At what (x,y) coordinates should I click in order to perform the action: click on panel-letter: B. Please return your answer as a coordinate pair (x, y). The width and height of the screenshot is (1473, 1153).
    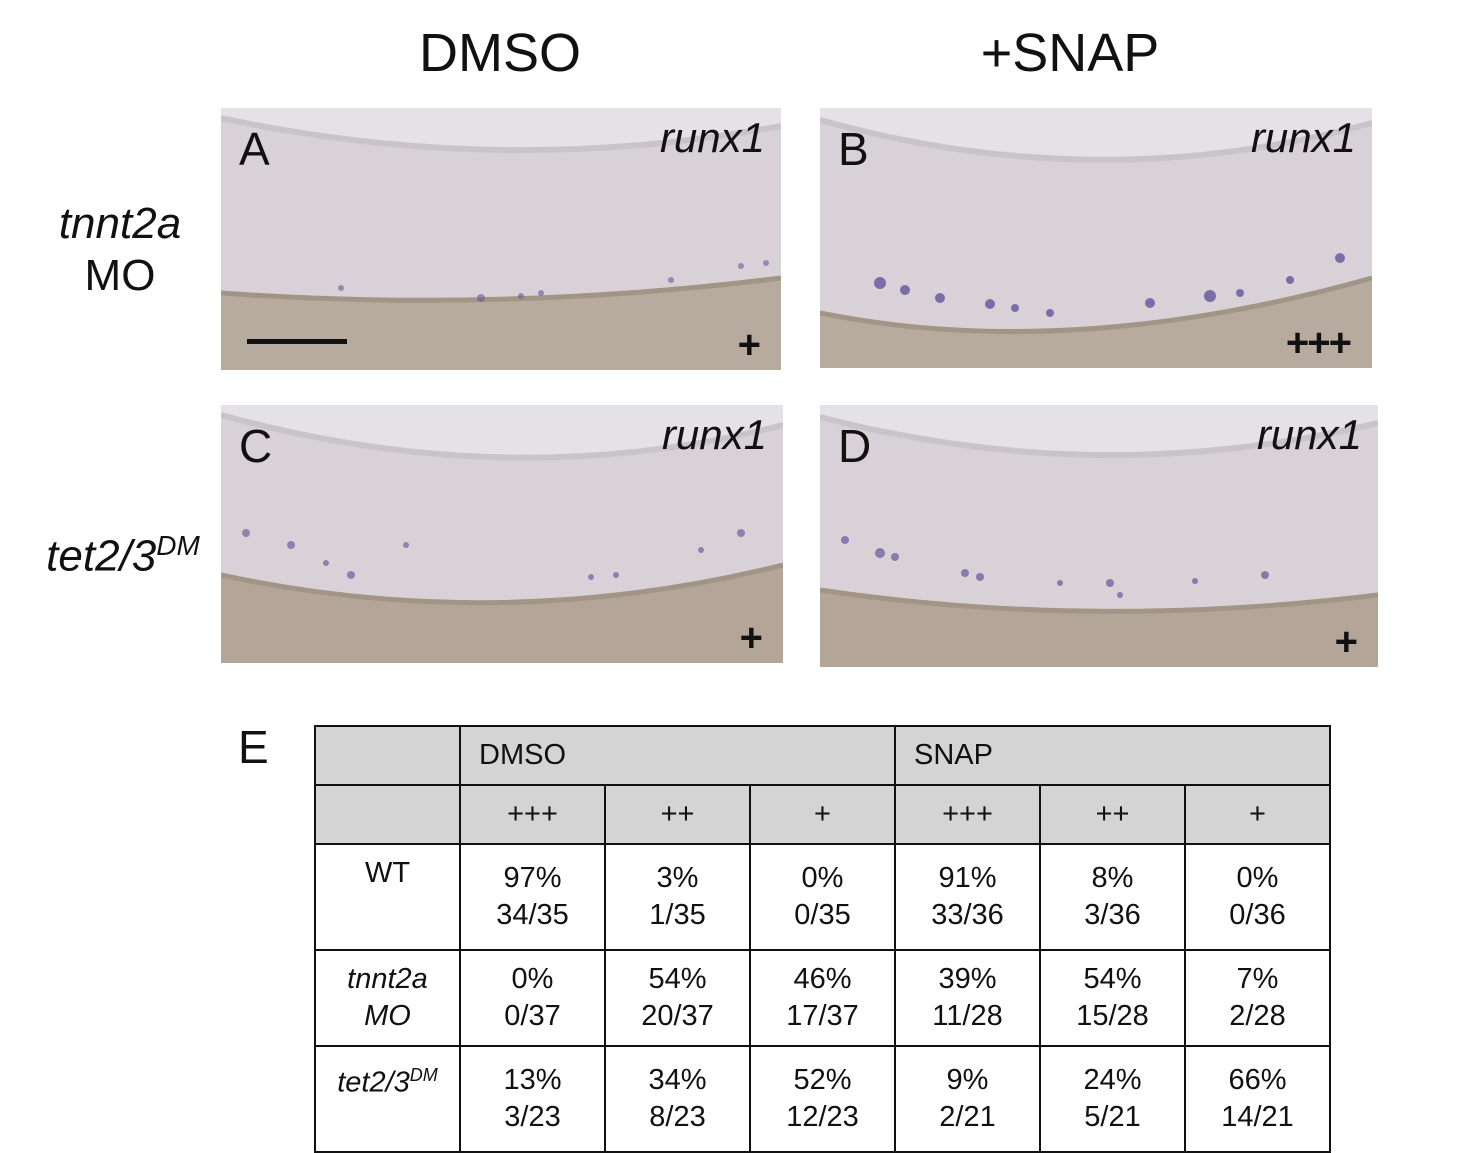
    Looking at the image, I should click on (853, 149).